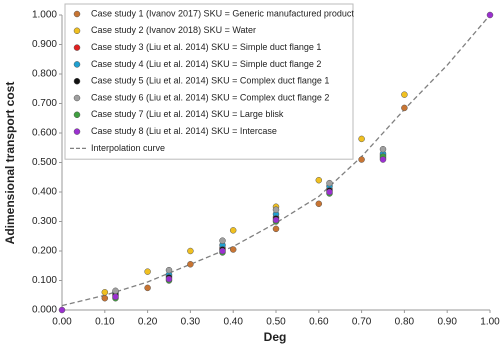 This screenshot has height=349, width=500. What do you see at coordinates (44, 103) in the screenshot?
I see `y-tick-label: 0.700` at bounding box center [44, 103].